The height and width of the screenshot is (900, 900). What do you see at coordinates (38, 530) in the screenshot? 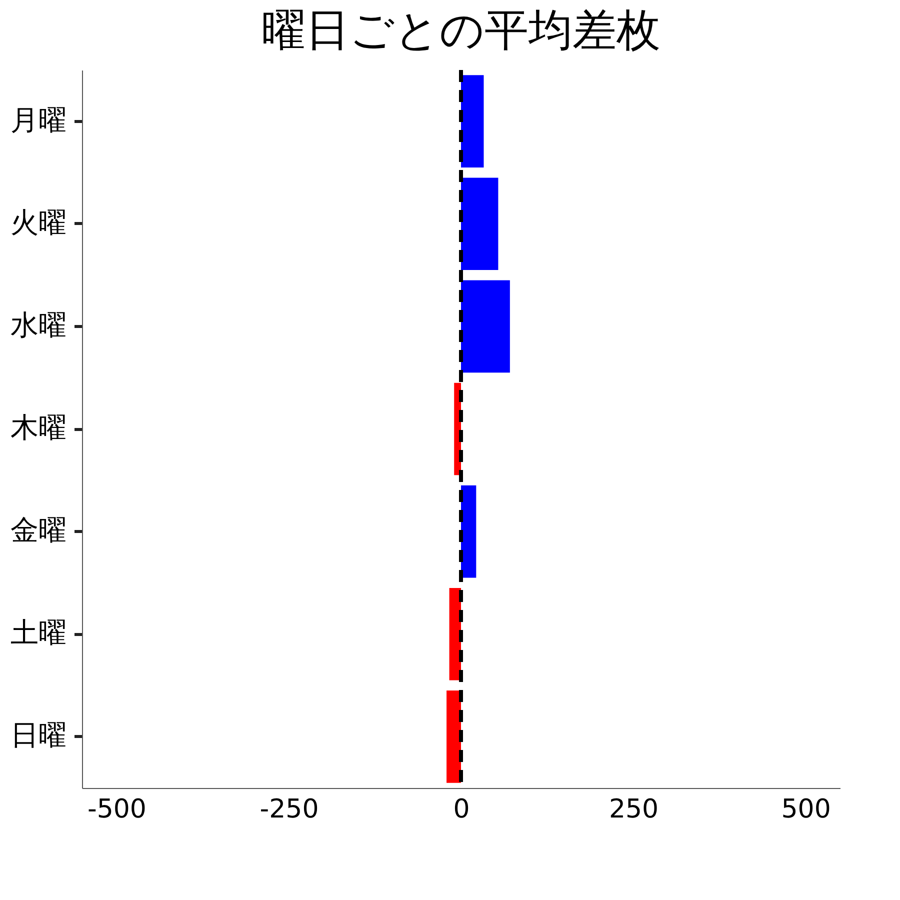
I see `y-tick-label: 金曜` at bounding box center [38, 530].